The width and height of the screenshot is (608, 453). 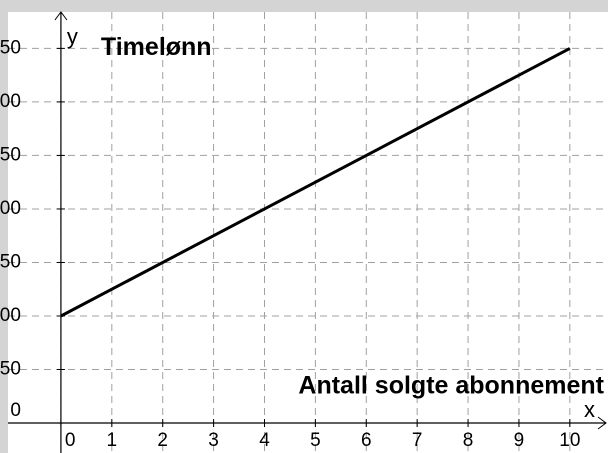 I want to click on annotation: Antall solgte abonnement, so click(x=451, y=386).